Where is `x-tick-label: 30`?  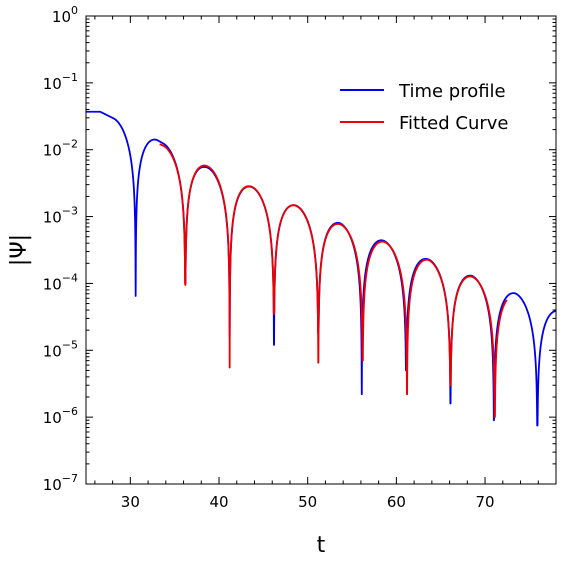
x-tick-label: 30 is located at coordinates (130, 502).